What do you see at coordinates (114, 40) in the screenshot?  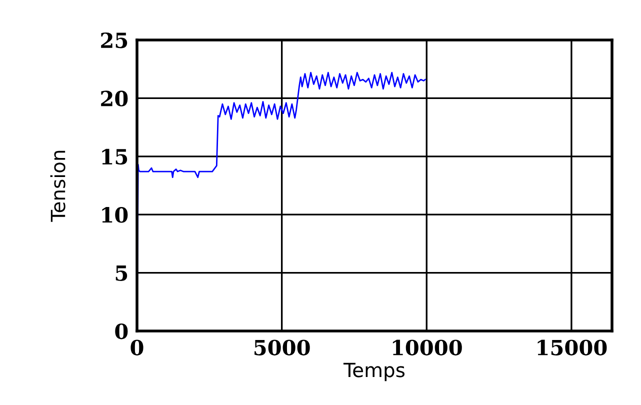 I see `y-tick-label: 25` at bounding box center [114, 40].